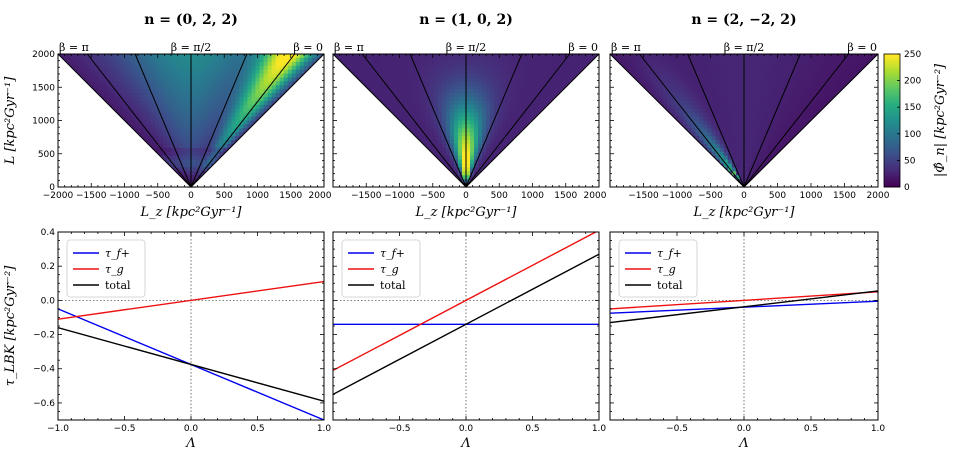  I want to click on x-axis-label: L_z [kpc²Gyr⁻¹], so click(191, 212).